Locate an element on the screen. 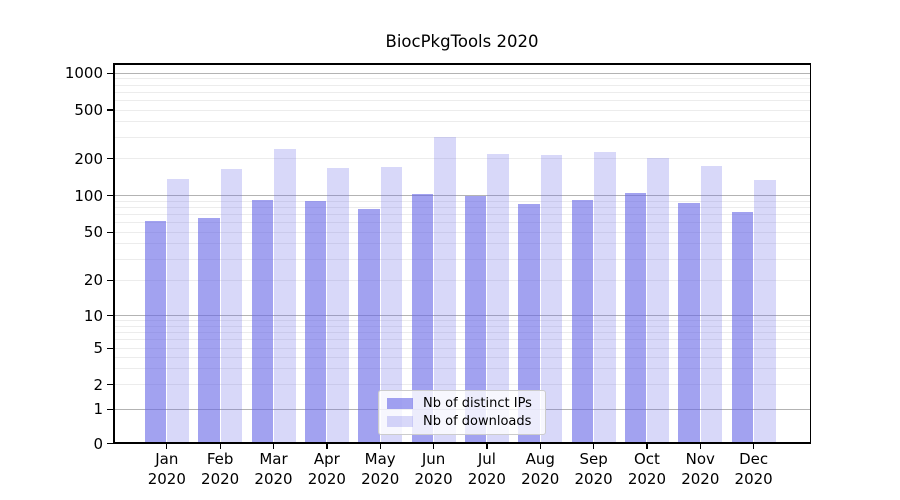 This screenshot has width=900, height=500. spine-right is located at coordinates (810, 253).